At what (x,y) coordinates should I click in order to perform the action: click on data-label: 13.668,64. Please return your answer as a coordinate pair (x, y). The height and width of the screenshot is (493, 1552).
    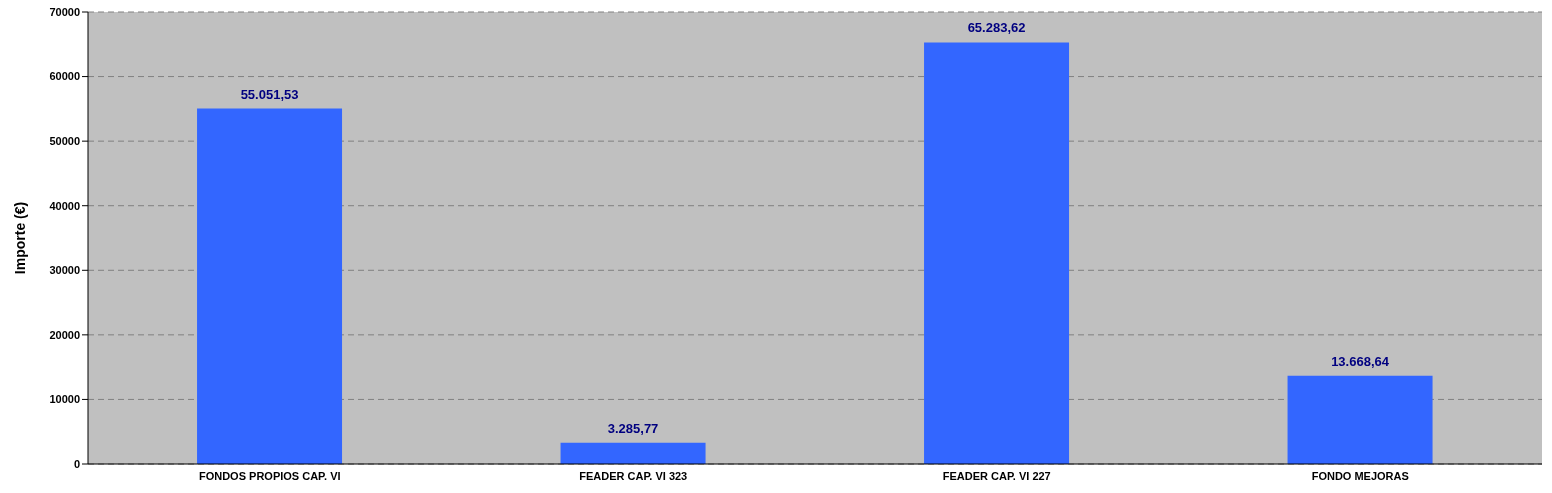
    Looking at the image, I should click on (1360, 361).